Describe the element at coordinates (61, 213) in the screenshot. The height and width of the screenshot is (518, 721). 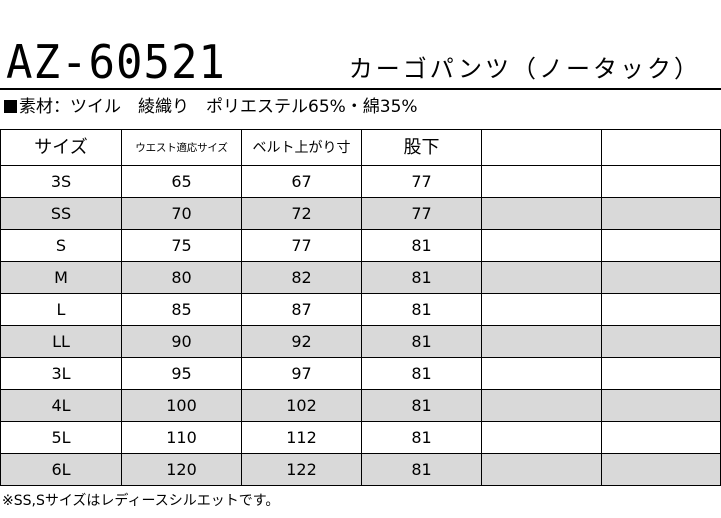
I see `size-cell: SS` at that location.